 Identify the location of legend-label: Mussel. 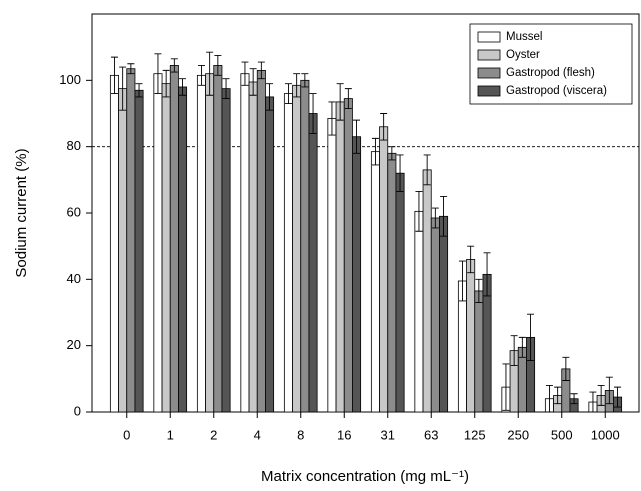
(524, 37).